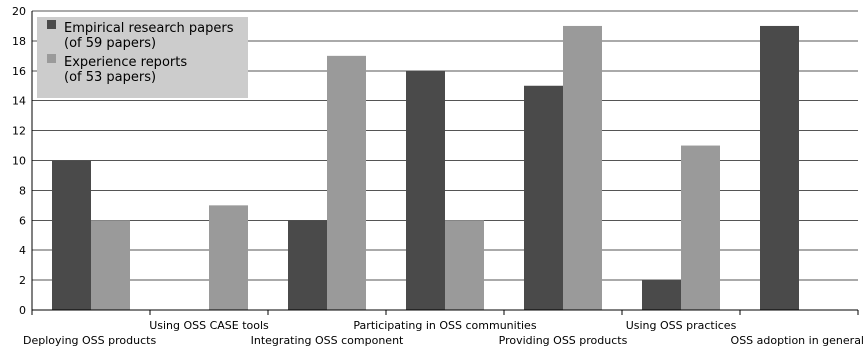  What do you see at coordinates (19, 131) in the screenshot?
I see `y-tick-label: 12` at bounding box center [19, 131].